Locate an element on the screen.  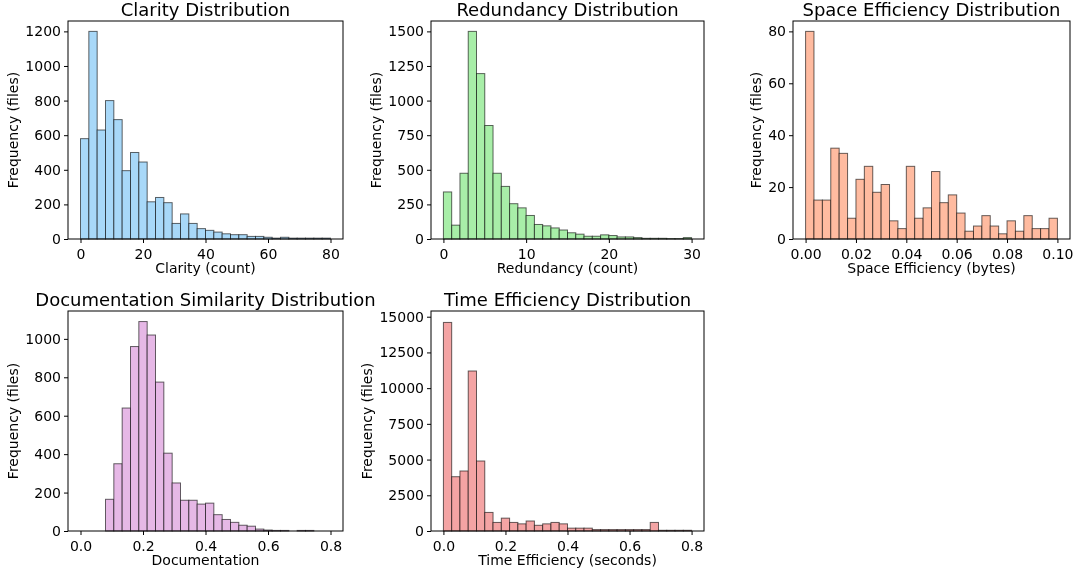
y-tick-label: 15000 is located at coordinates (401, 316).